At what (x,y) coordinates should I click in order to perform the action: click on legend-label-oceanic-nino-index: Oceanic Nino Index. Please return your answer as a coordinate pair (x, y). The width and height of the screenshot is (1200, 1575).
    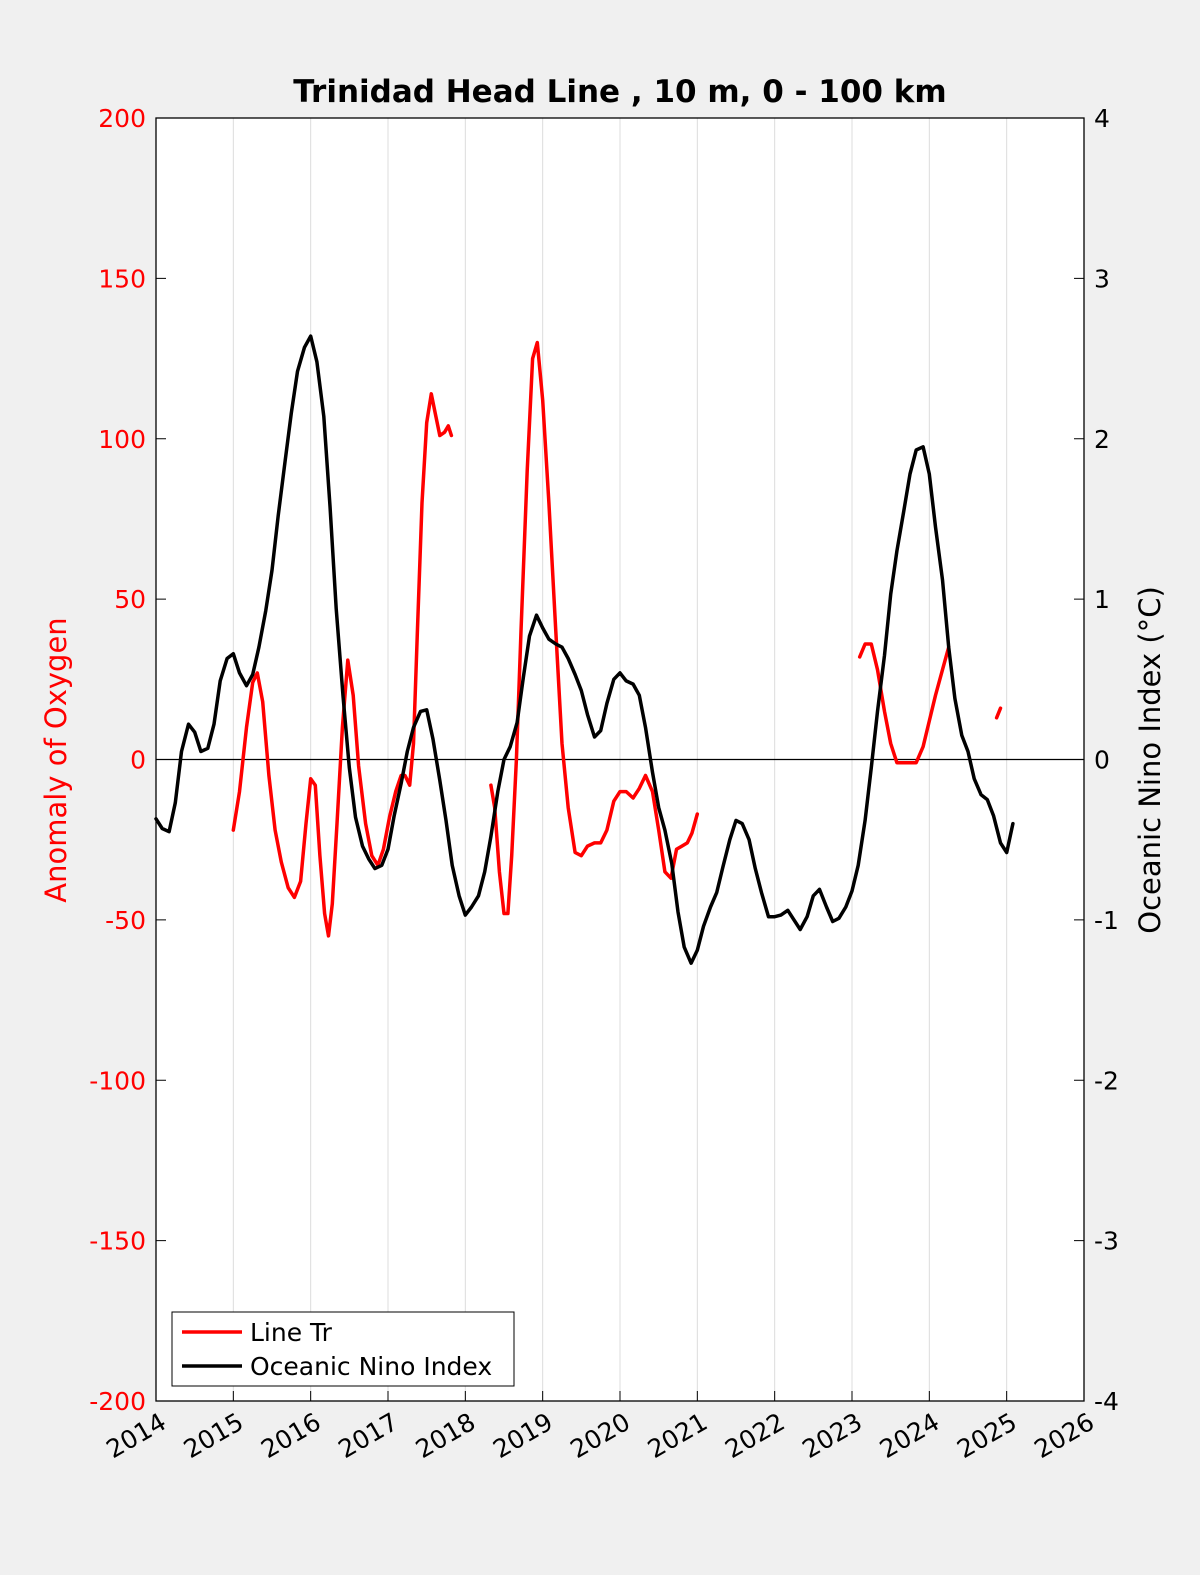
    Looking at the image, I should click on (371, 1366).